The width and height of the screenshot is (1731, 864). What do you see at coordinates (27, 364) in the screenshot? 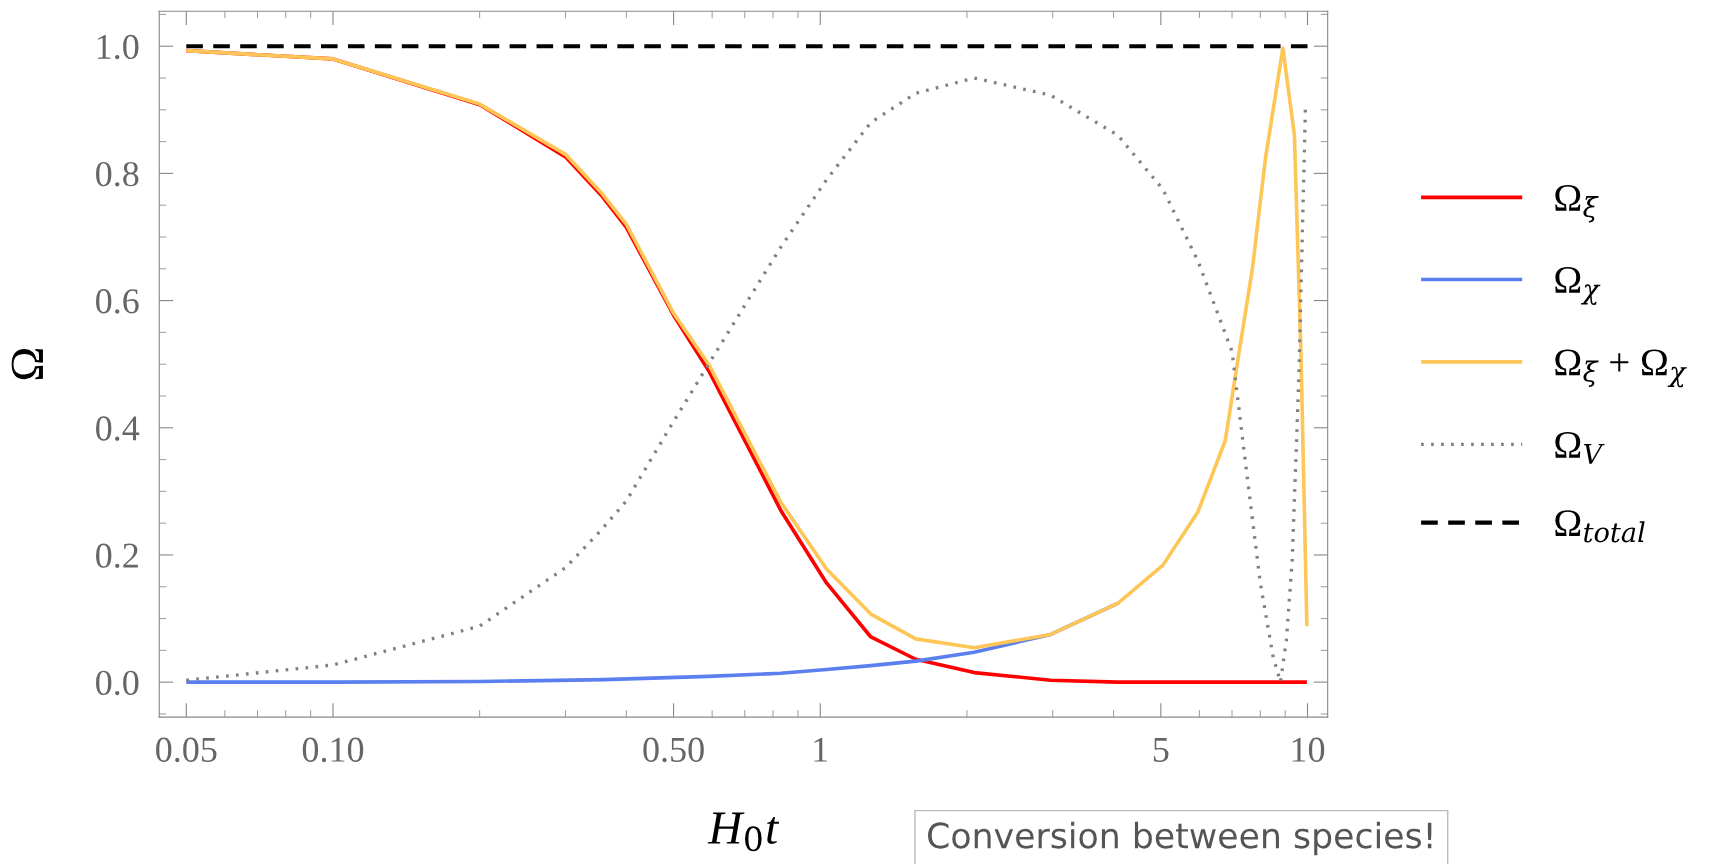
I see `y-axis-title: Ω` at bounding box center [27, 364].